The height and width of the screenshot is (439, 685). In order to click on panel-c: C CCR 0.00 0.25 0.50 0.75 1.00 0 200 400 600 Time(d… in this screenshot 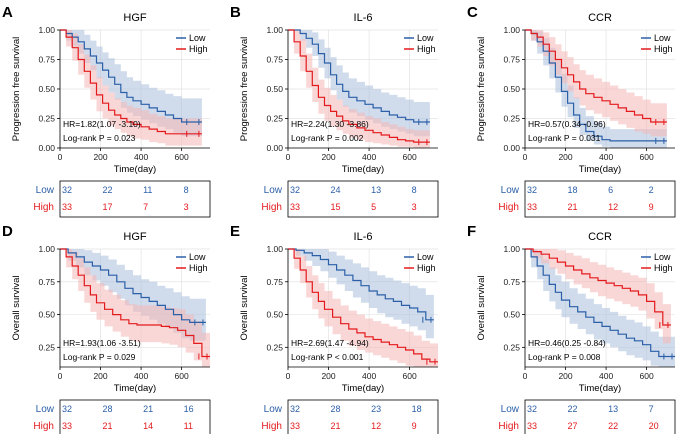, I will do `click(571, 111)`.